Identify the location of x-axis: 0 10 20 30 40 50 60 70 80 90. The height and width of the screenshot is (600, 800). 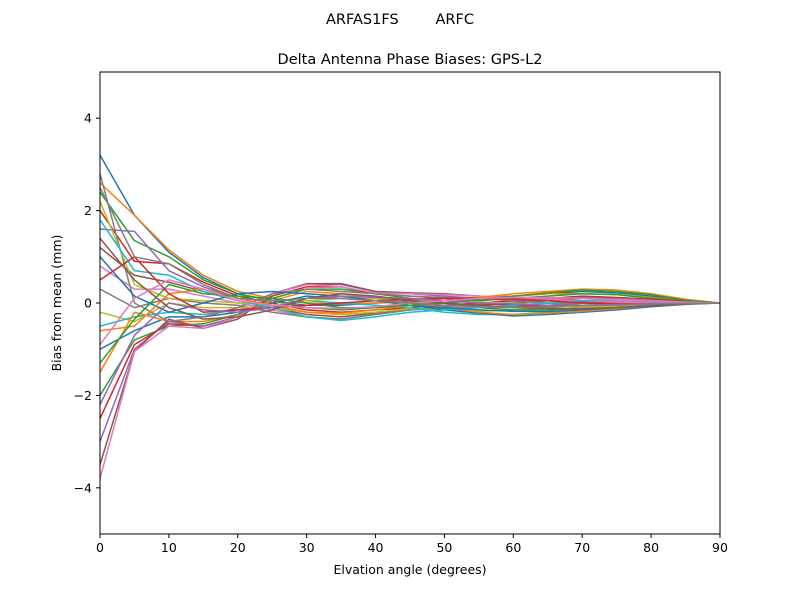
(412, 544).